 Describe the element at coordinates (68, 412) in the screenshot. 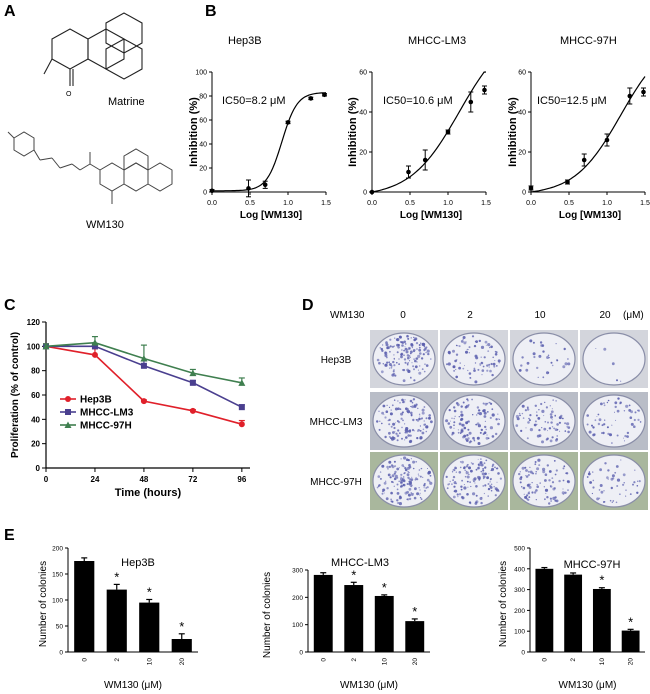

I see `legend-marker` at that location.